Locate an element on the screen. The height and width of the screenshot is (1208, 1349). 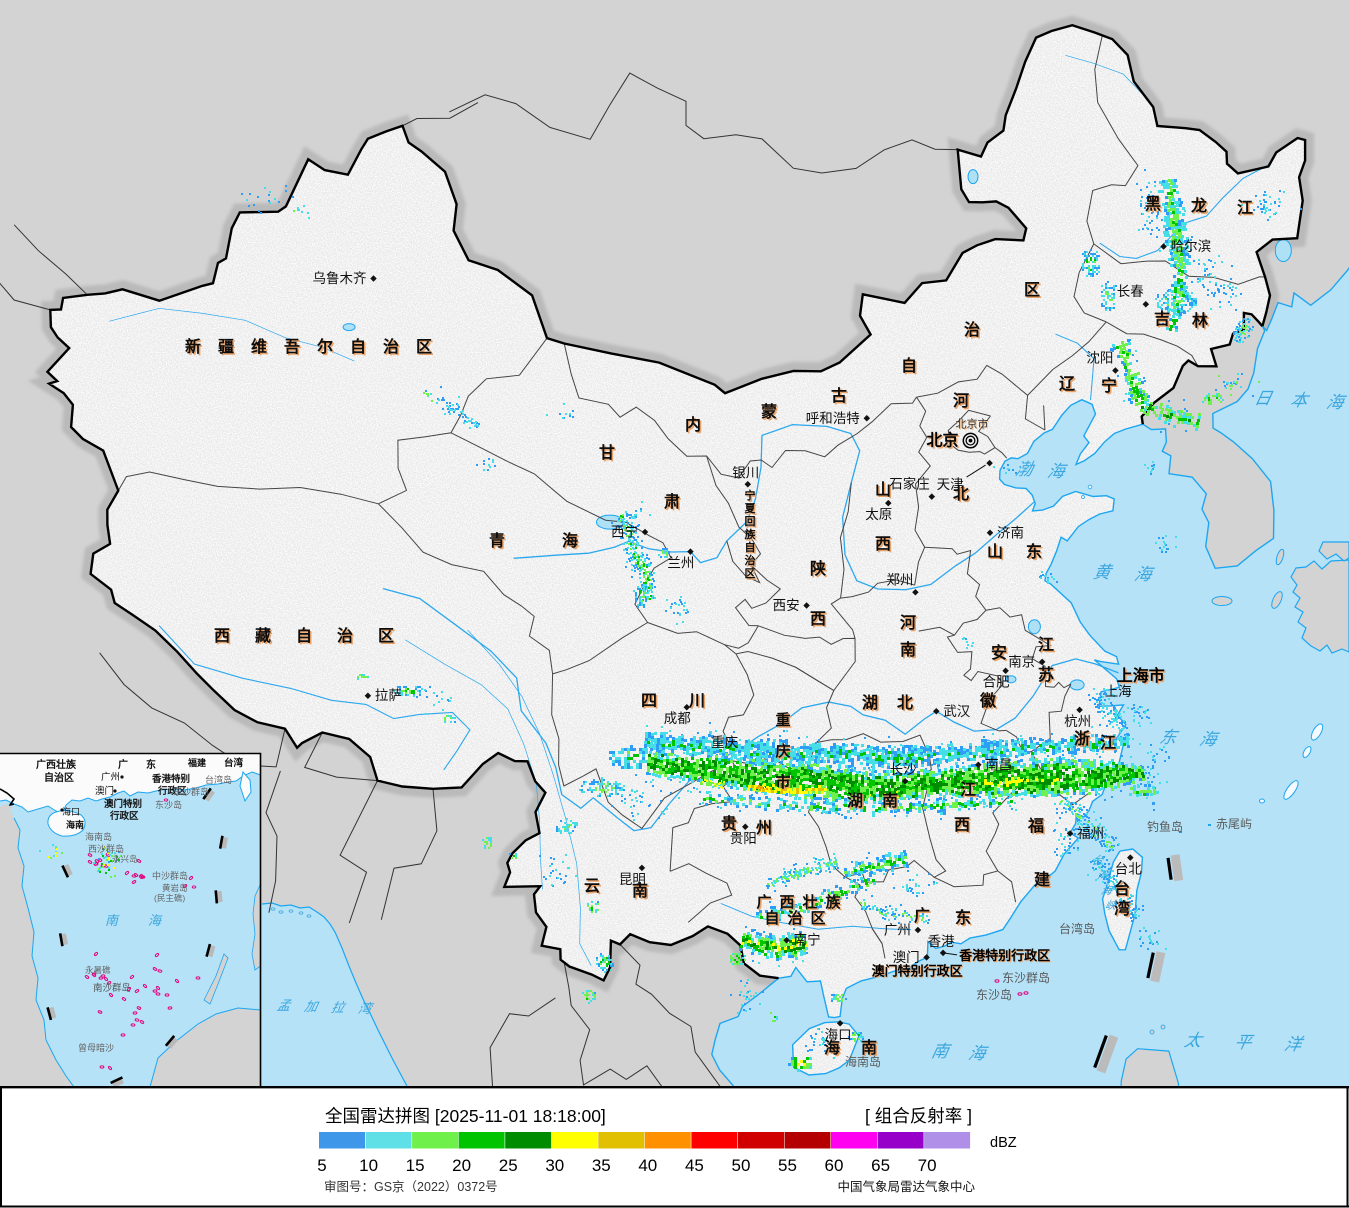
svg-text: (民主礁) is located at coordinates (169, 898).